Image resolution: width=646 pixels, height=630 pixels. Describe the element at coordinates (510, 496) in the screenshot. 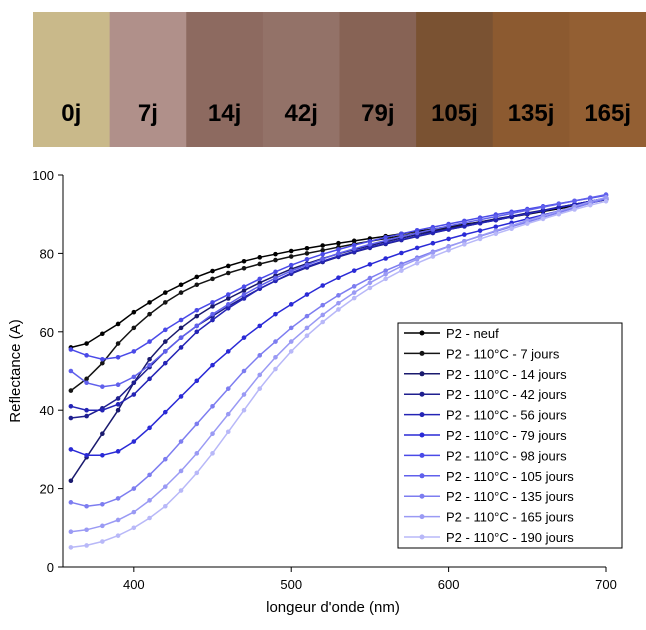

I see `legend-label: P2 - 110°C - 135 jours` at that location.